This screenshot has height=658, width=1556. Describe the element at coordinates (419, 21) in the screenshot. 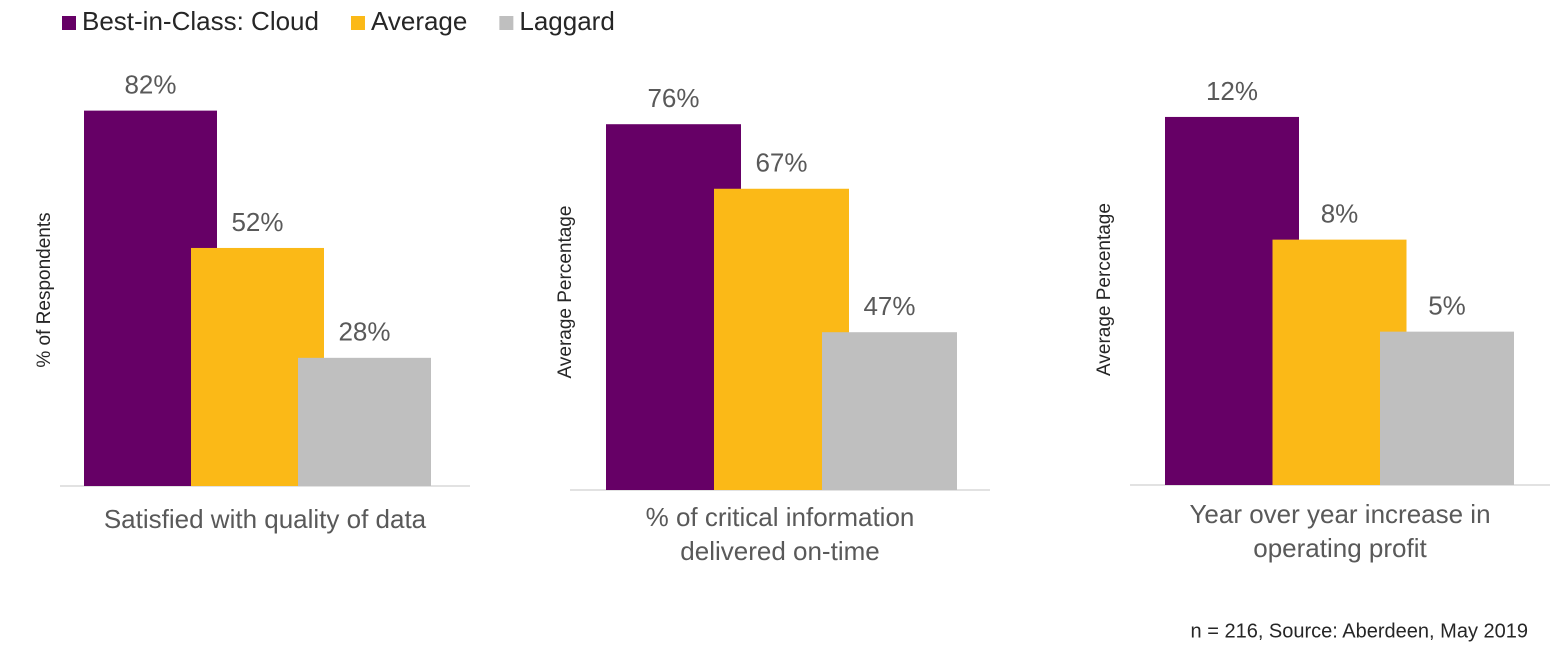

I see `legend-label: Average` at that location.